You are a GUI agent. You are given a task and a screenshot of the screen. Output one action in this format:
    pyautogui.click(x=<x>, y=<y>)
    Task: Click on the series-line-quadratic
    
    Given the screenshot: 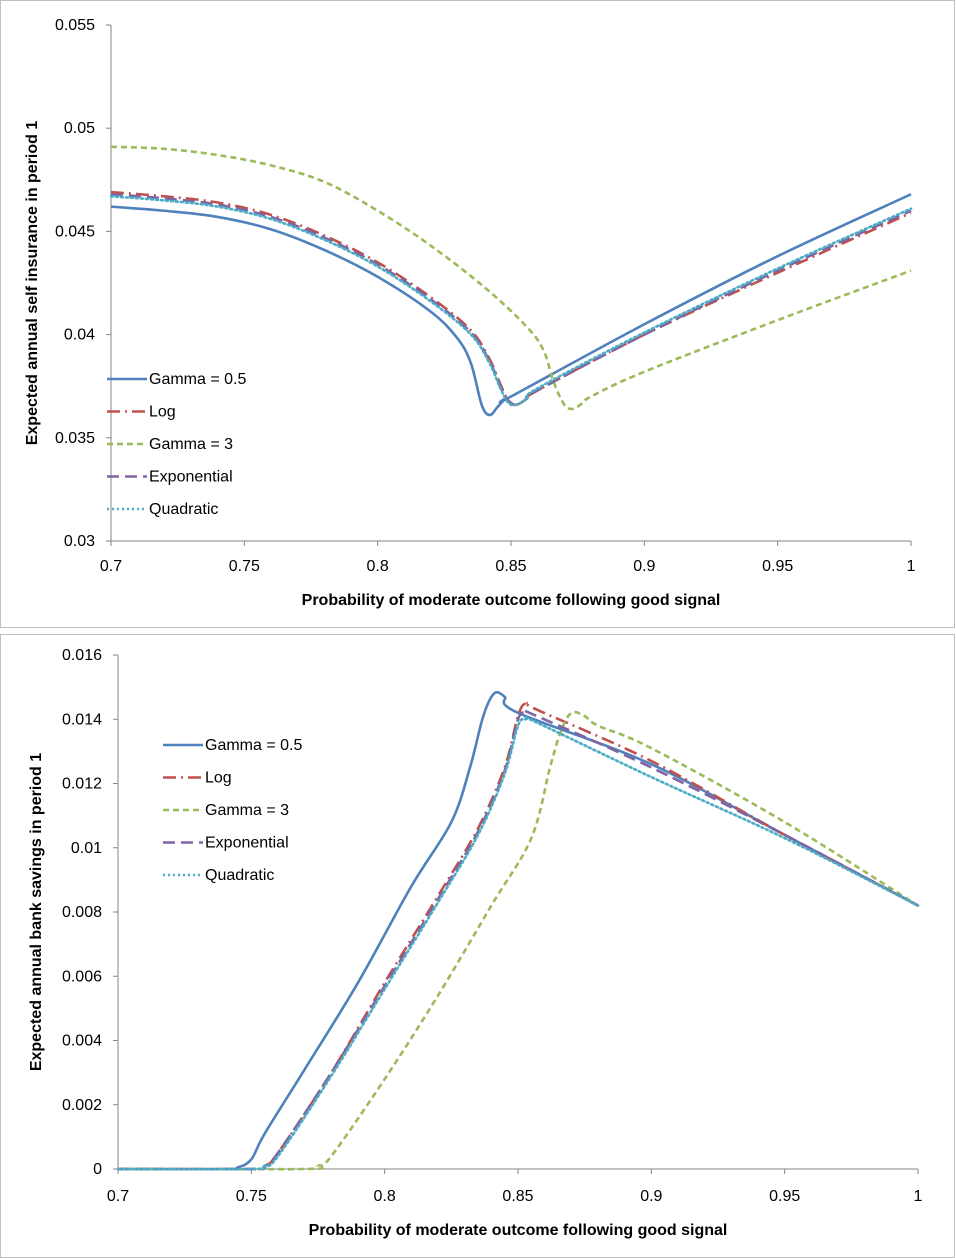 What is the action you would take?
    pyautogui.click(x=511, y=301)
    